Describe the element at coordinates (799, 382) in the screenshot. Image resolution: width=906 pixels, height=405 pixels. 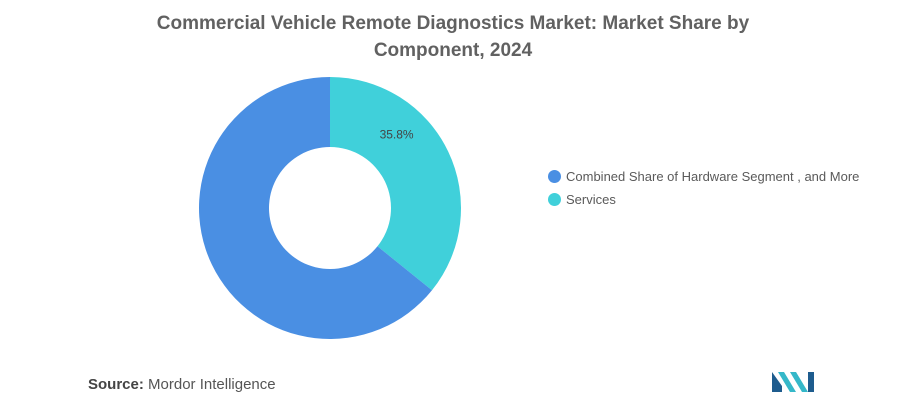
I see `logo-shape-mid2` at that location.